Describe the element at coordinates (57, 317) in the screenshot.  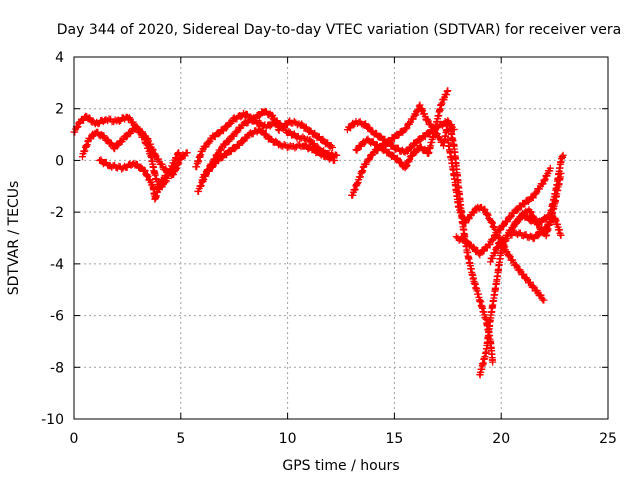
I see `y-tick-label: -6` at that location.